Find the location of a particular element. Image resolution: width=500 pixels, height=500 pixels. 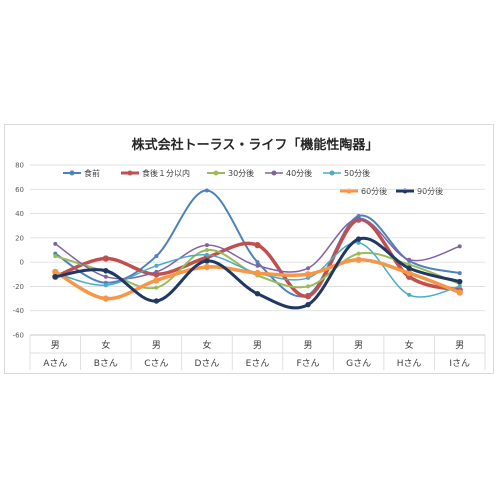

legend-label: 食後１分以内 is located at coordinates (166, 173).